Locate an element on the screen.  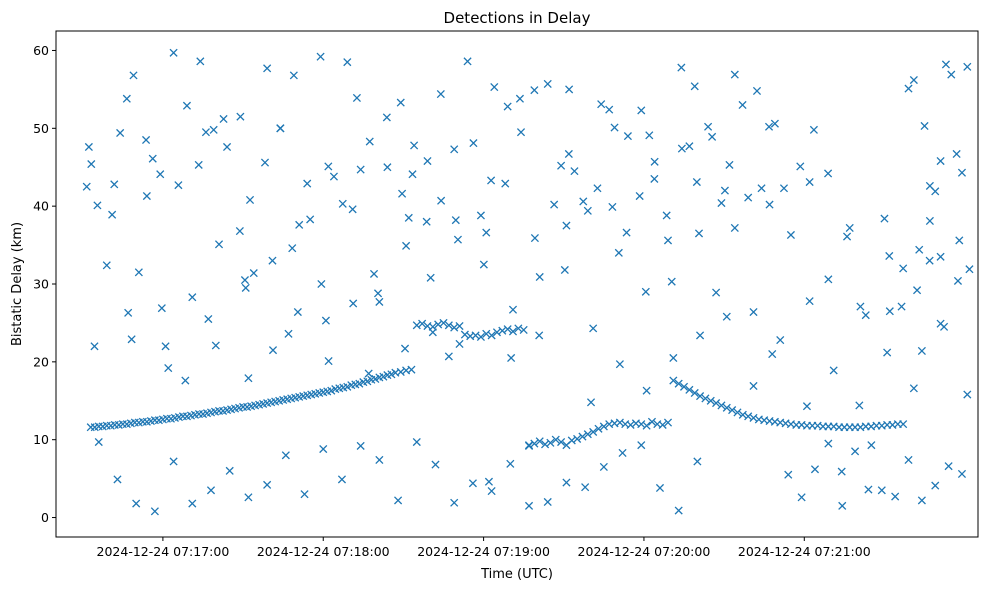
x-tick-label: 2024-12-24 07:18:00 is located at coordinates (323, 551).